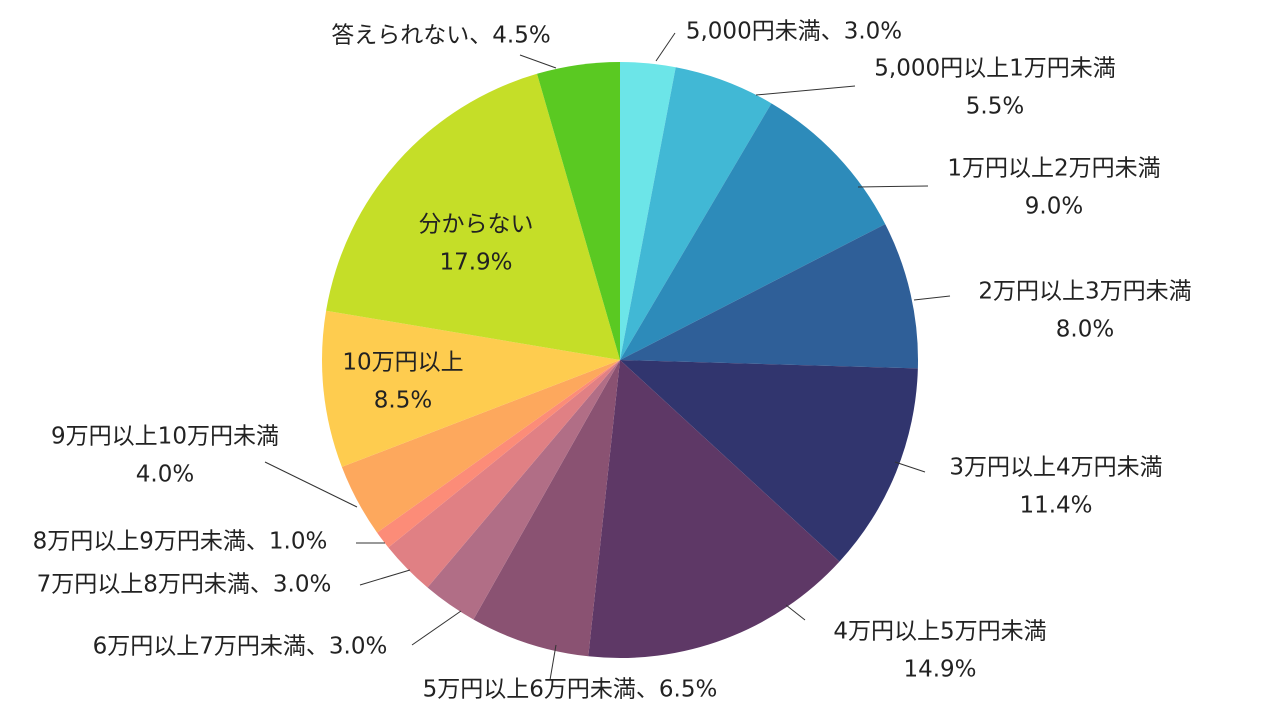 The width and height of the screenshot is (1280, 720). Describe the element at coordinates (1053, 169) in the screenshot. I see `slice-label-name-3: 1万円以上2万円未満` at that location.